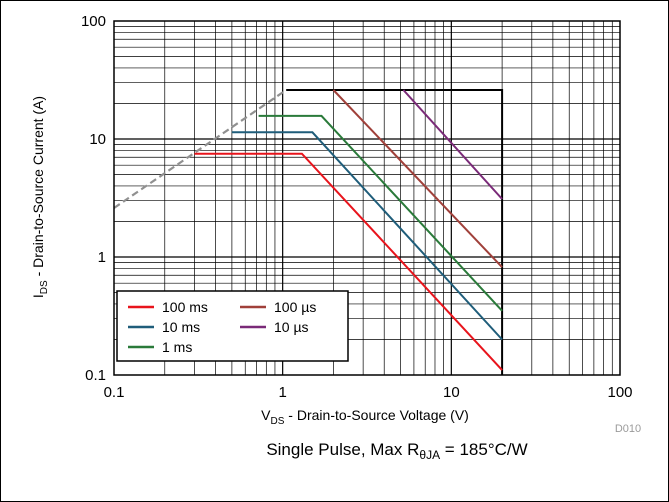 The height and width of the screenshot is (502, 669). What do you see at coordinates (177, 347) in the screenshot?
I see `legend-label-1ms: 1 ms` at bounding box center [177, 347].